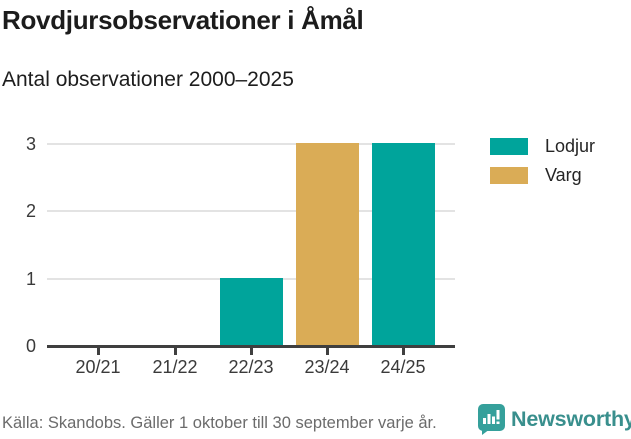 The image size is (631, 439). Describe the element at coordinates (30, 144) in the screenshot. I see `y-axis-tick-label: 3` at that location.